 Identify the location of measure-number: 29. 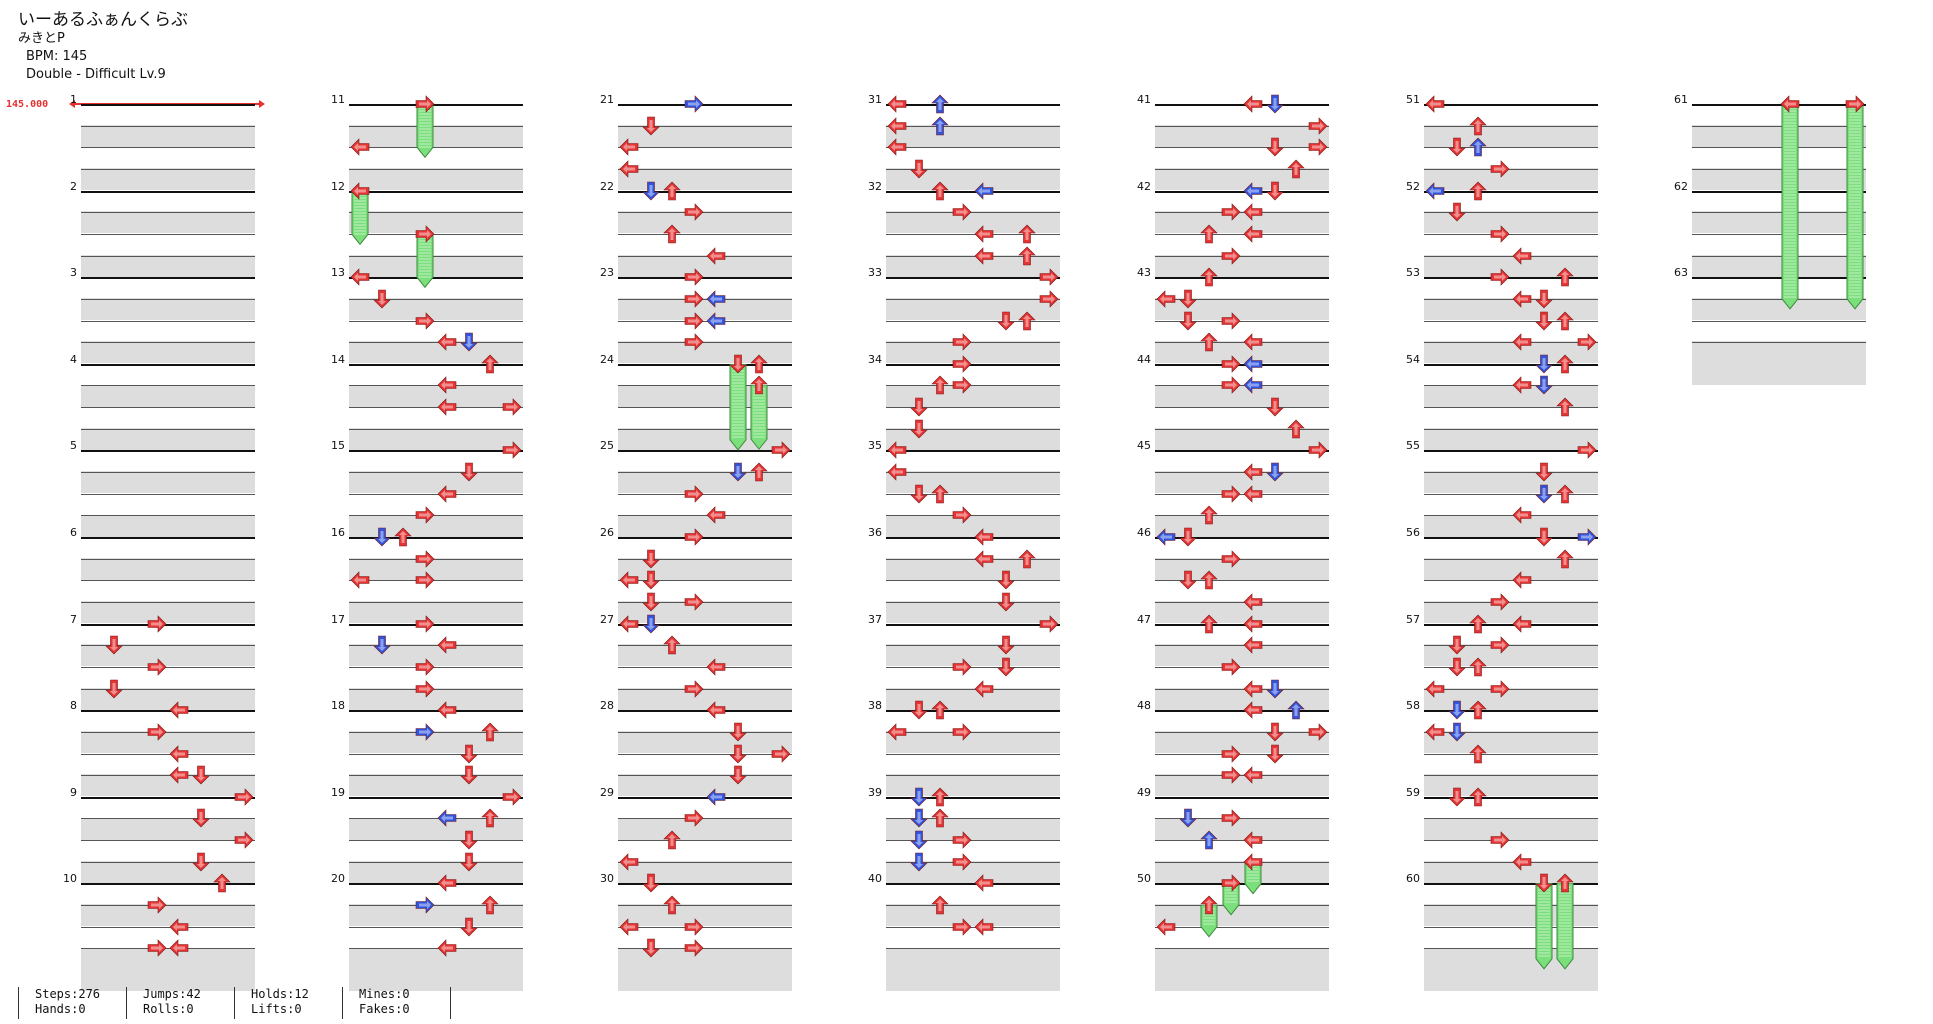
(607, 792).